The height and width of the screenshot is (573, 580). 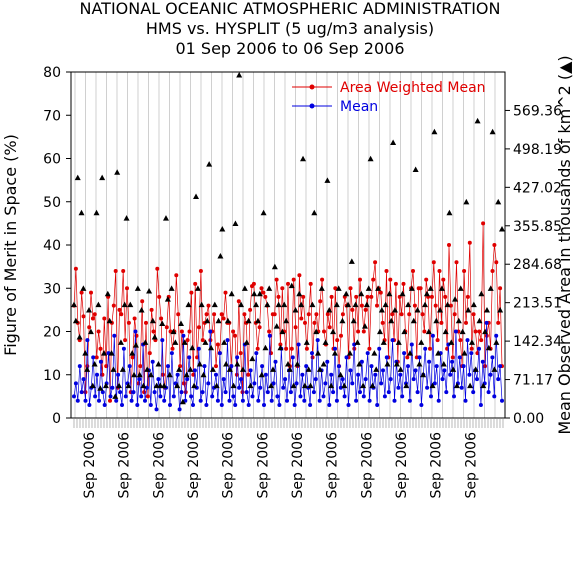 I want to click on legend-label-mean: Mean, so click(x=359, y=107).